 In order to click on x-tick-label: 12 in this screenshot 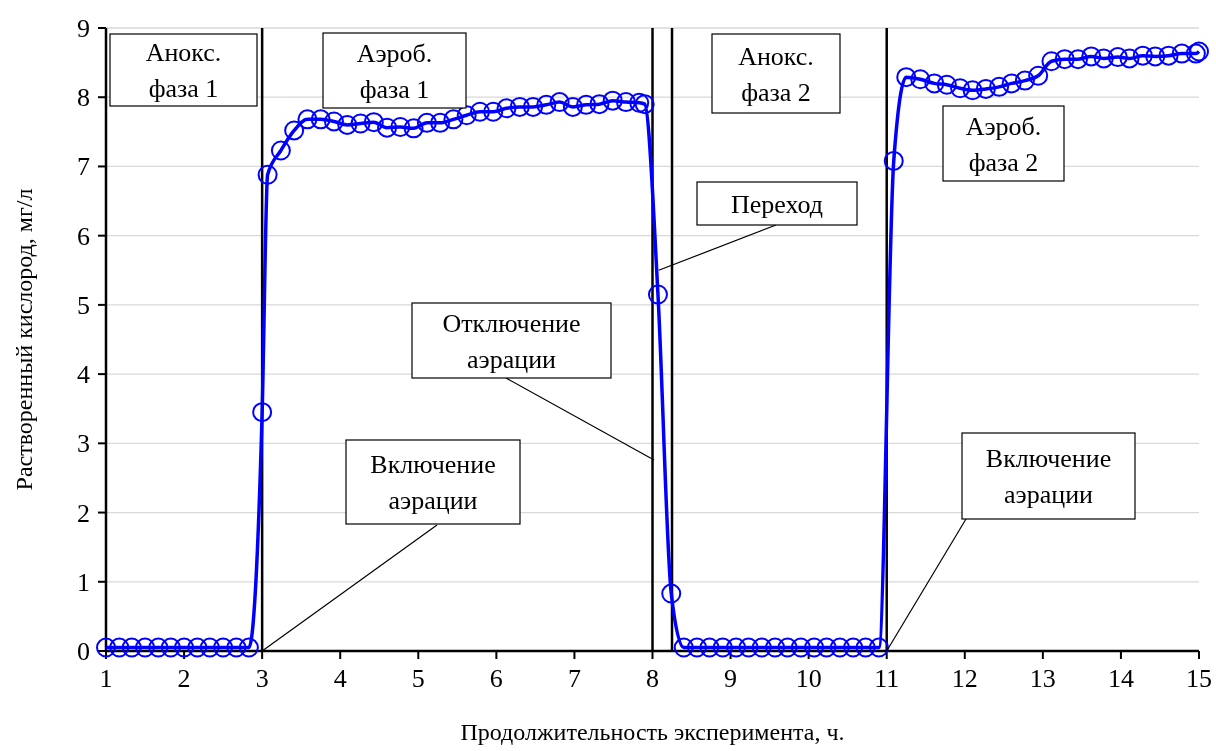, I will do `click(964, 678)`.